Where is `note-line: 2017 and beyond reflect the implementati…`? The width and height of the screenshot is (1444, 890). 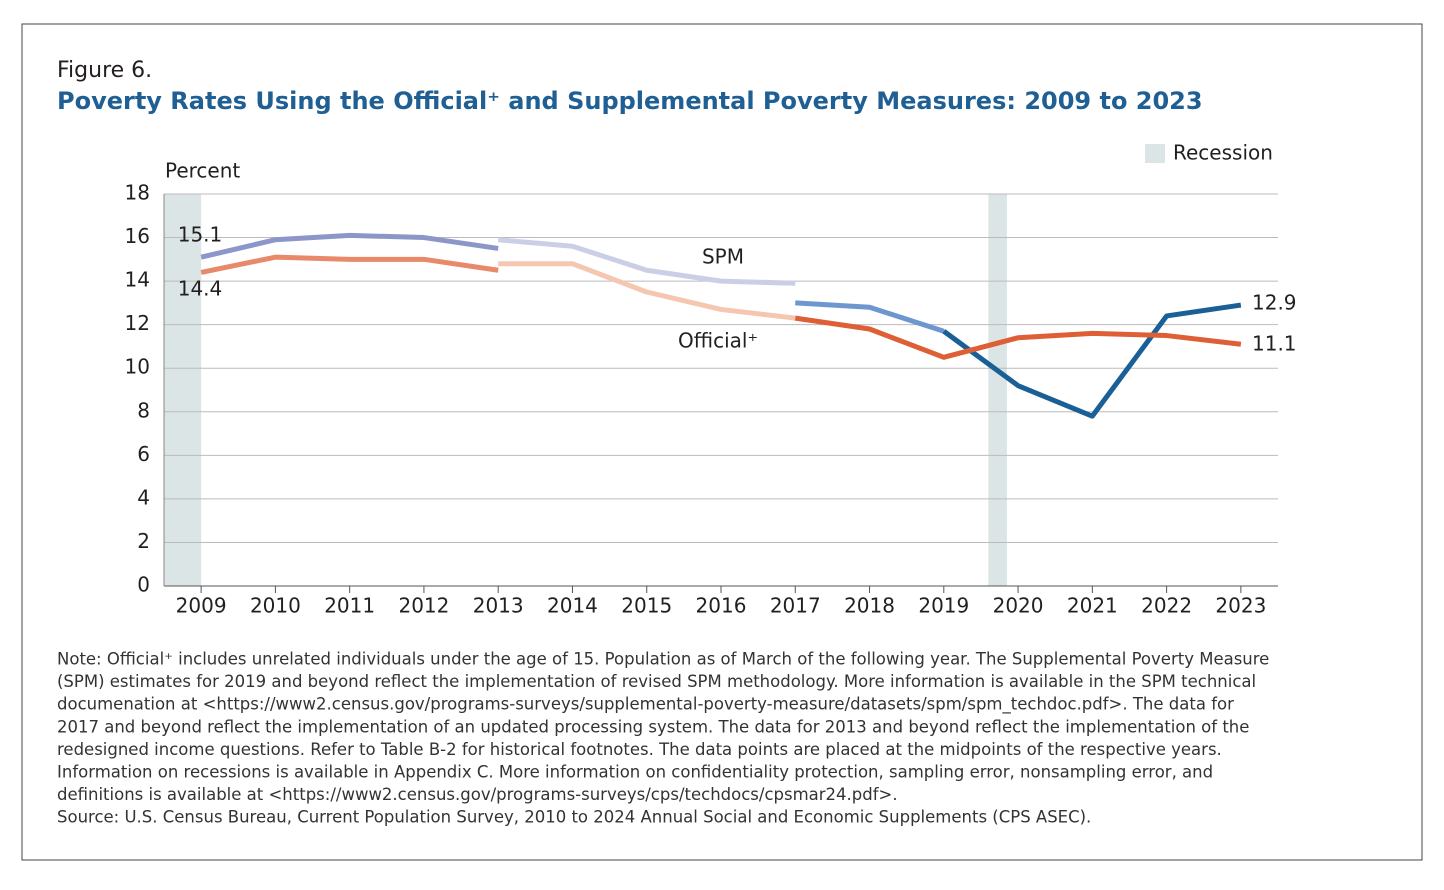
note-line: 2017 and beyond reflect the implementati… is located at coordinates (653, 726).